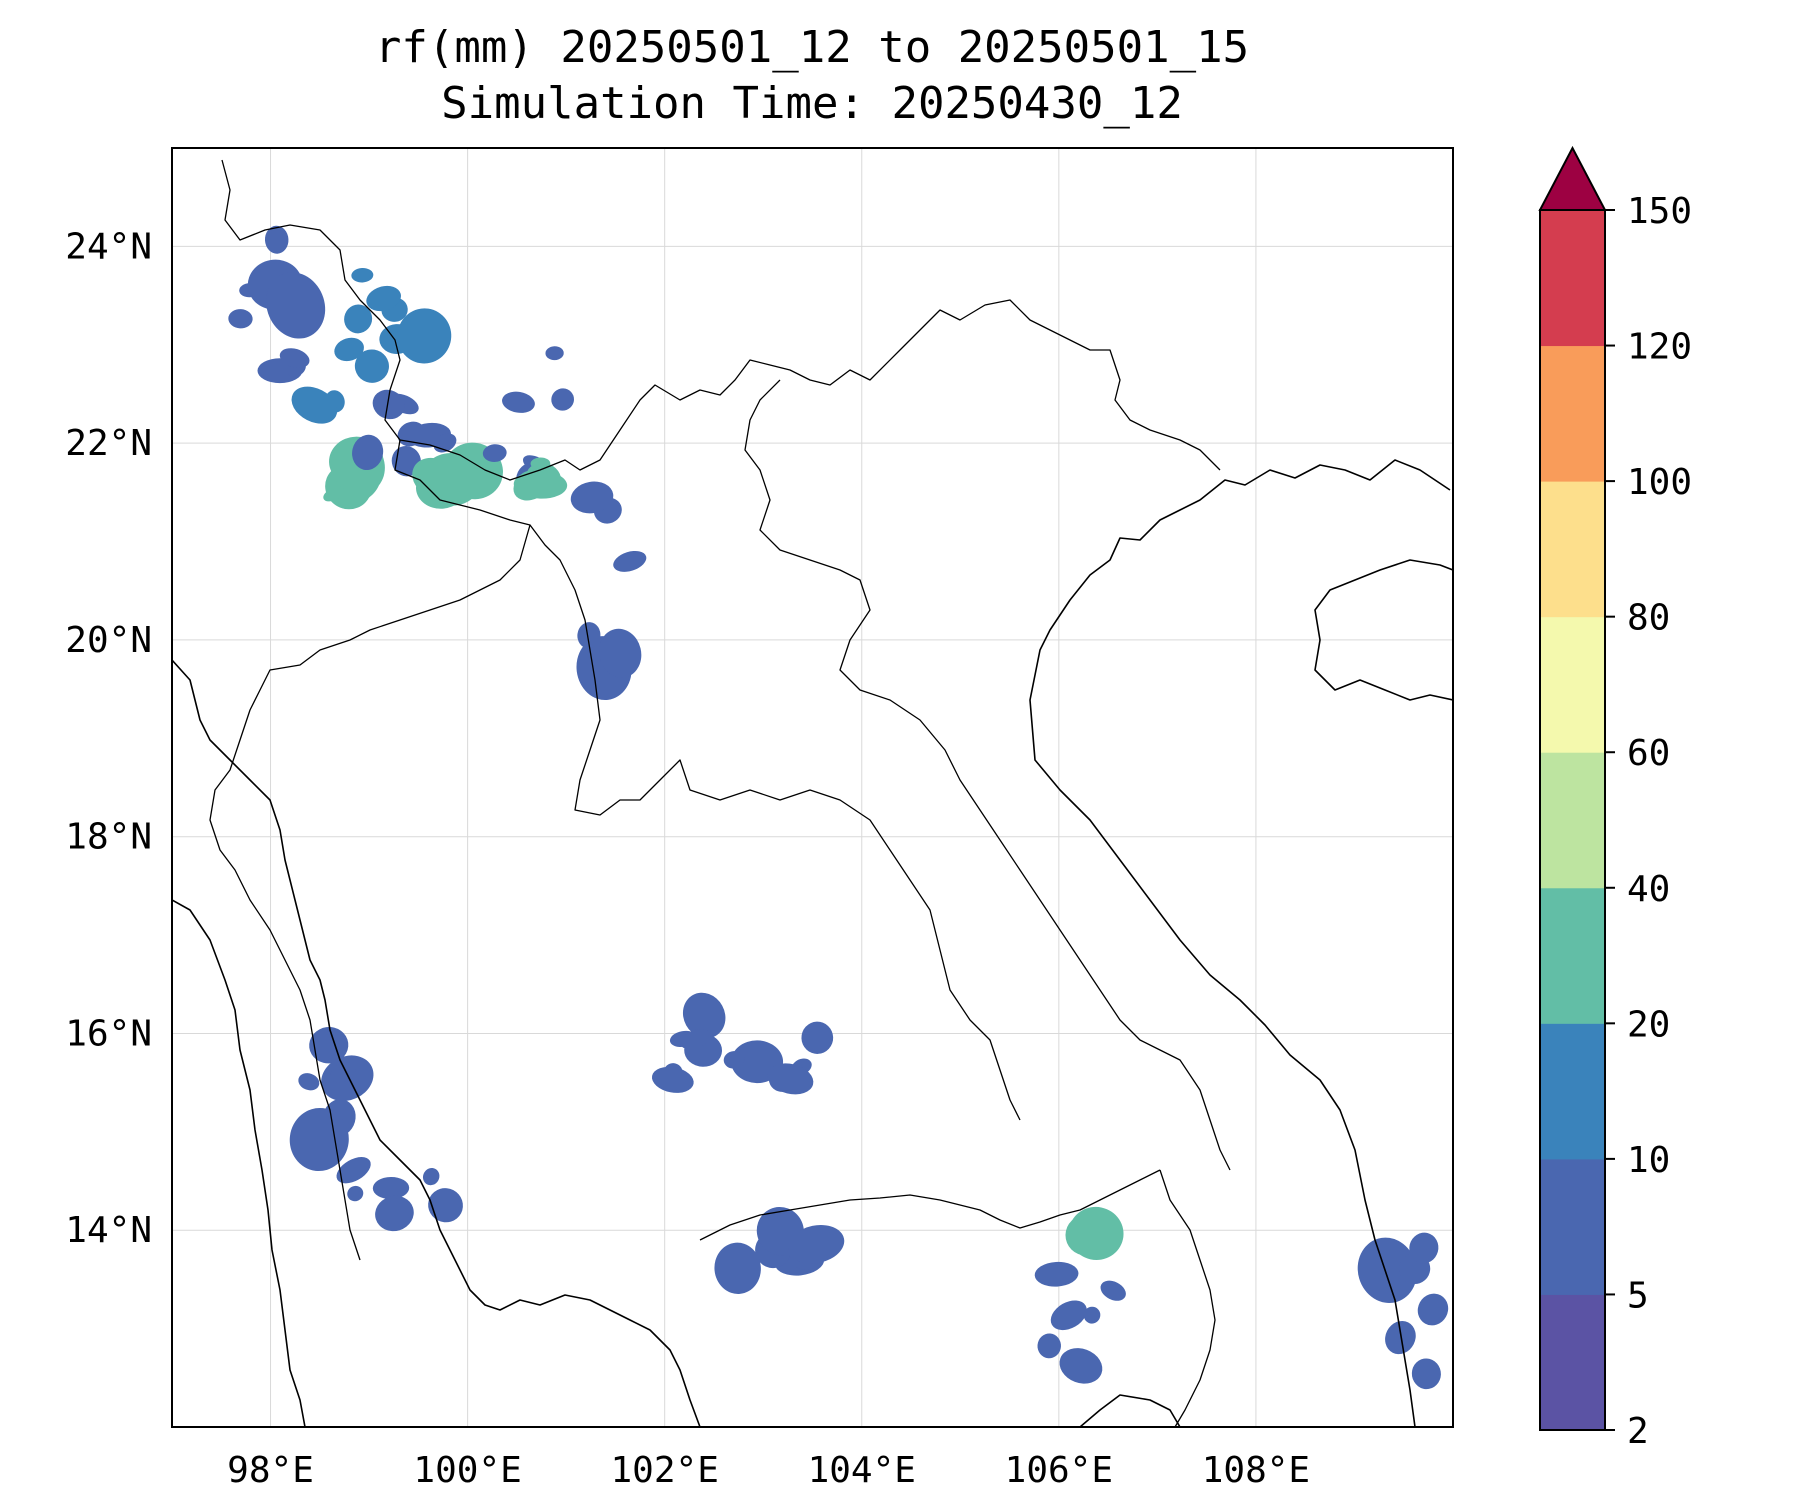  I want to click on title-line-2: Simulation Time: 20250430_12, so click(812, 103).